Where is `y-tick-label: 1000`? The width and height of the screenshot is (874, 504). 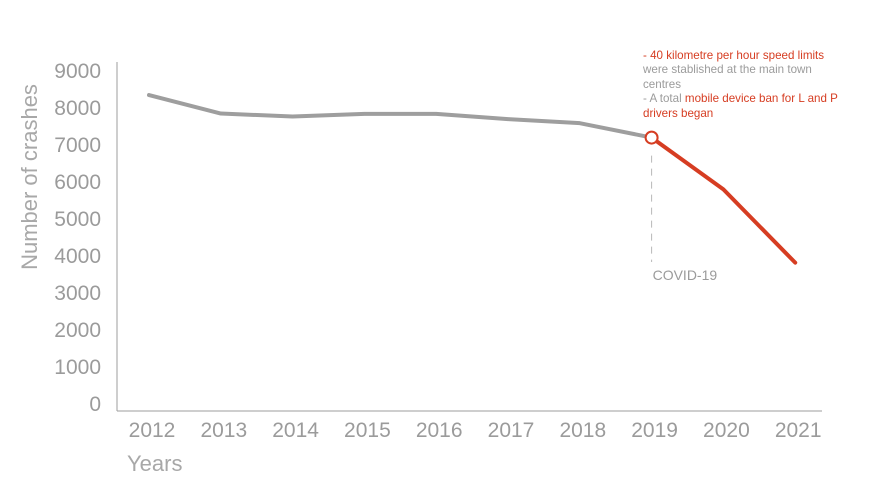 y-tick-label: 1000 is located at coordinates (77, 367).